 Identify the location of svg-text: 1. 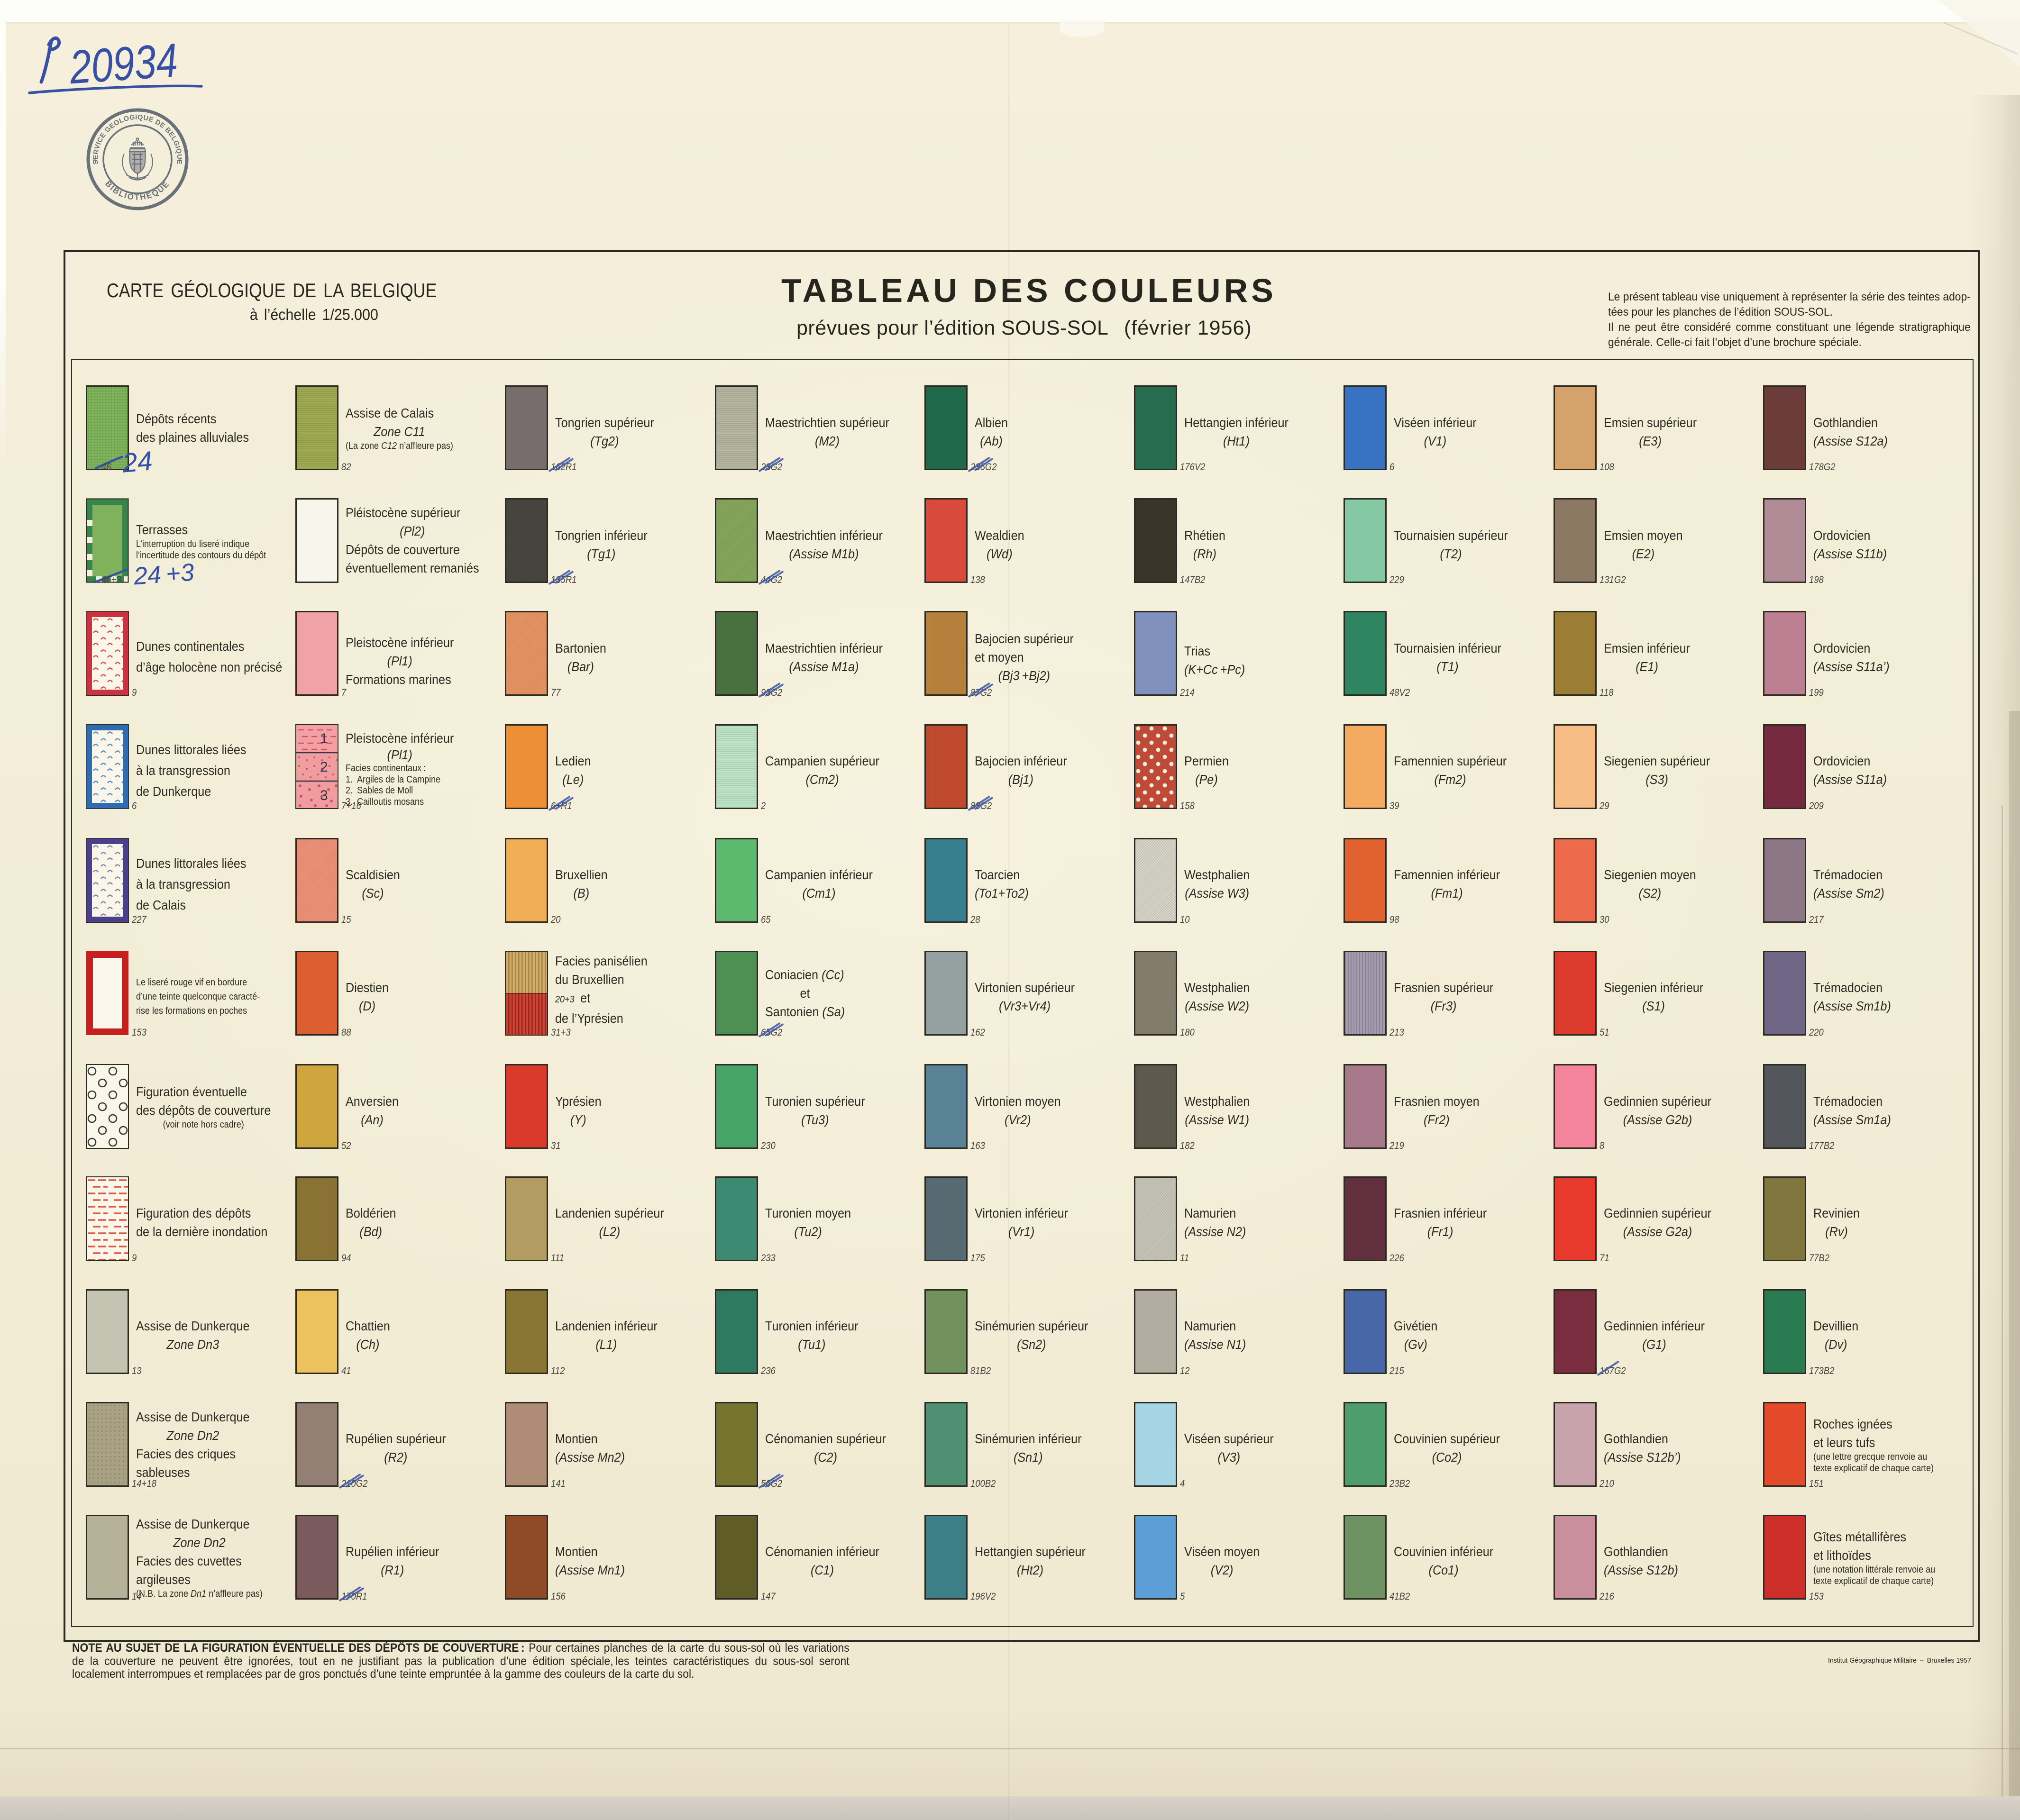
(324, 738).